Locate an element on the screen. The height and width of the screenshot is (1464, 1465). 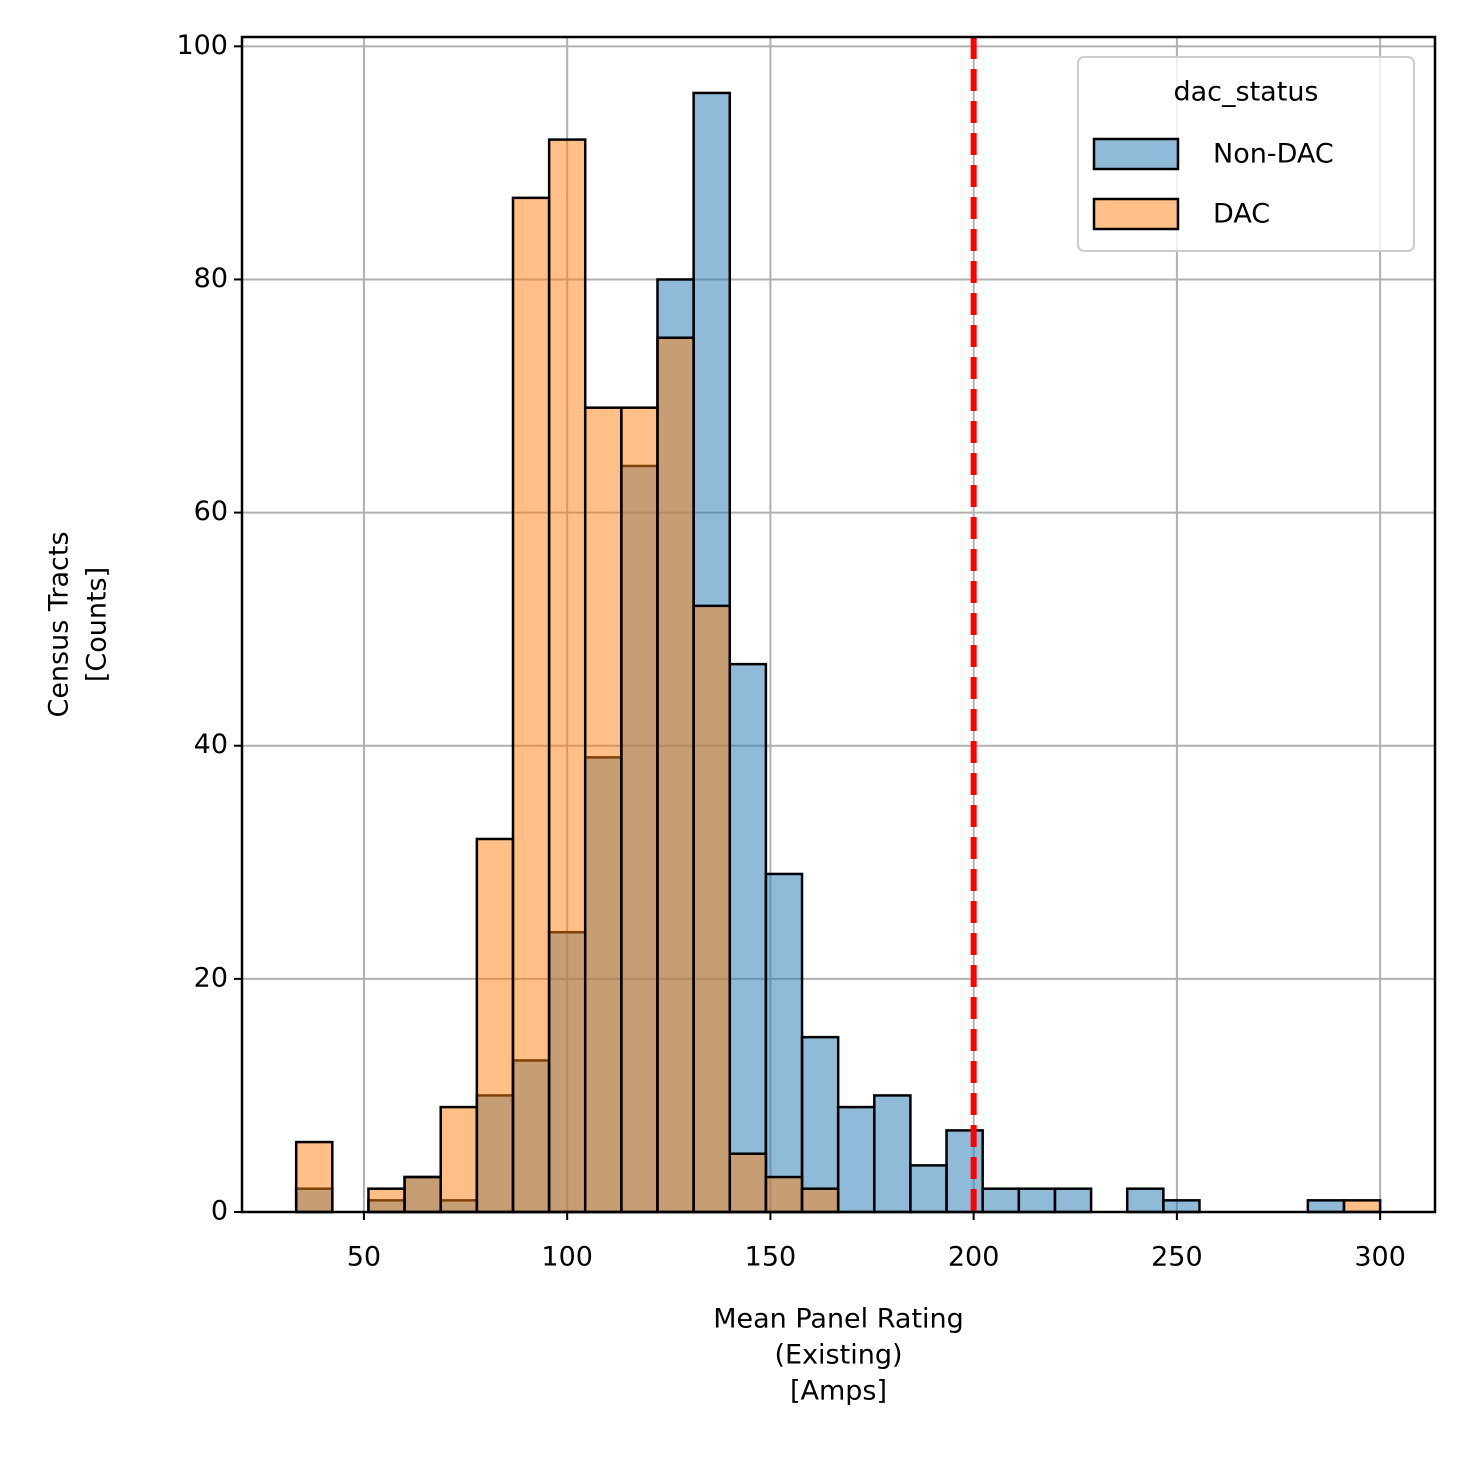
legend-label: DAC is located at coordinates (1241, 214).